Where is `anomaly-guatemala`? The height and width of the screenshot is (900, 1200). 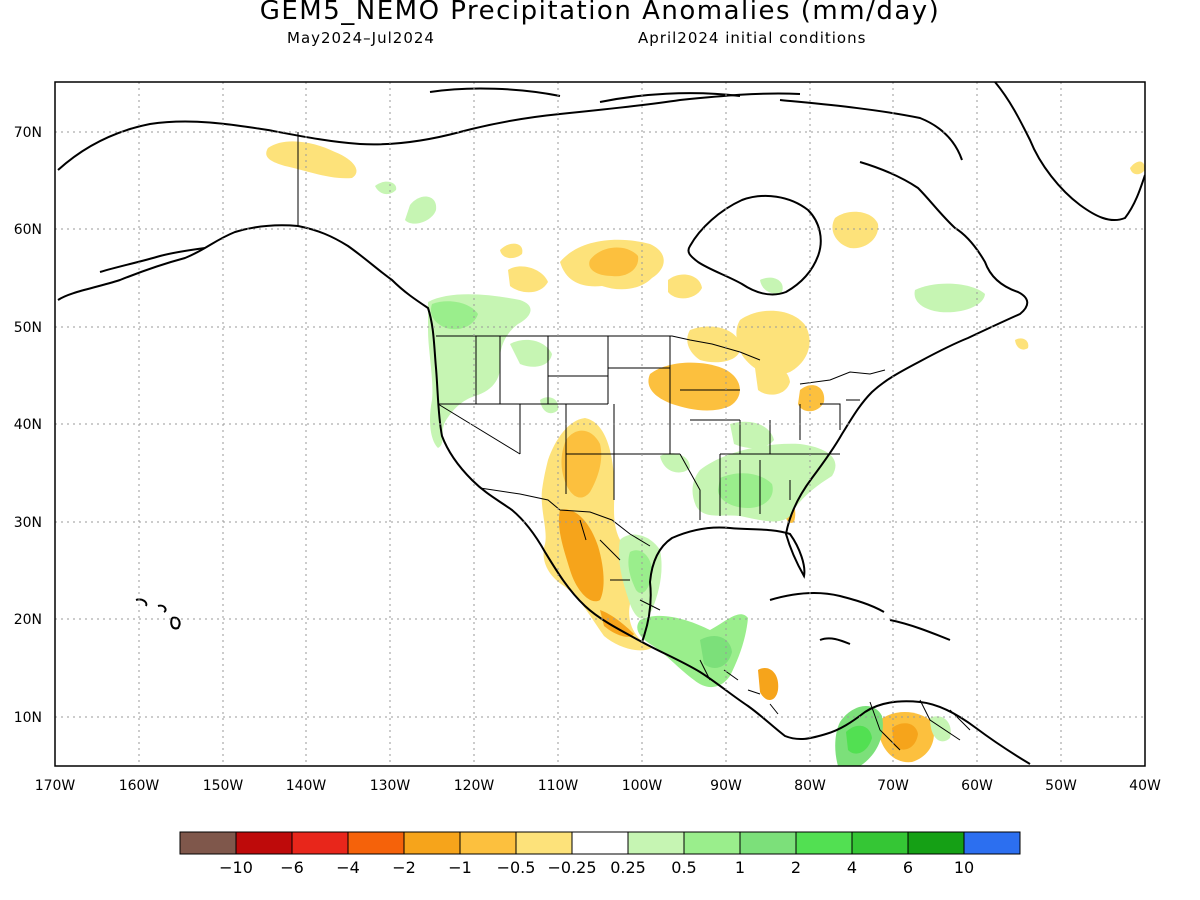 anomaly-guatemala is located at coordinates (716, 652).